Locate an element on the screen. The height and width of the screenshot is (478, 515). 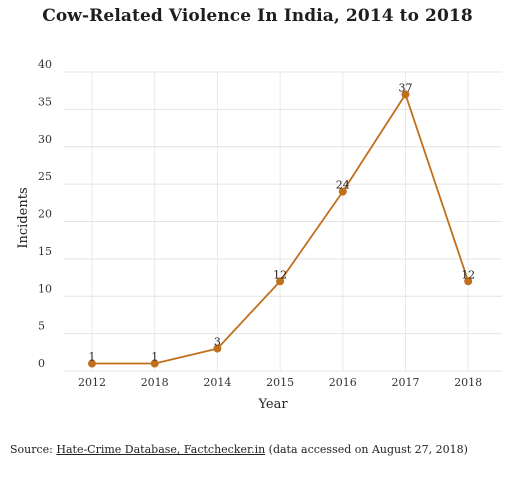
y-tick-label: 40 is located at coordinates (45, 64).